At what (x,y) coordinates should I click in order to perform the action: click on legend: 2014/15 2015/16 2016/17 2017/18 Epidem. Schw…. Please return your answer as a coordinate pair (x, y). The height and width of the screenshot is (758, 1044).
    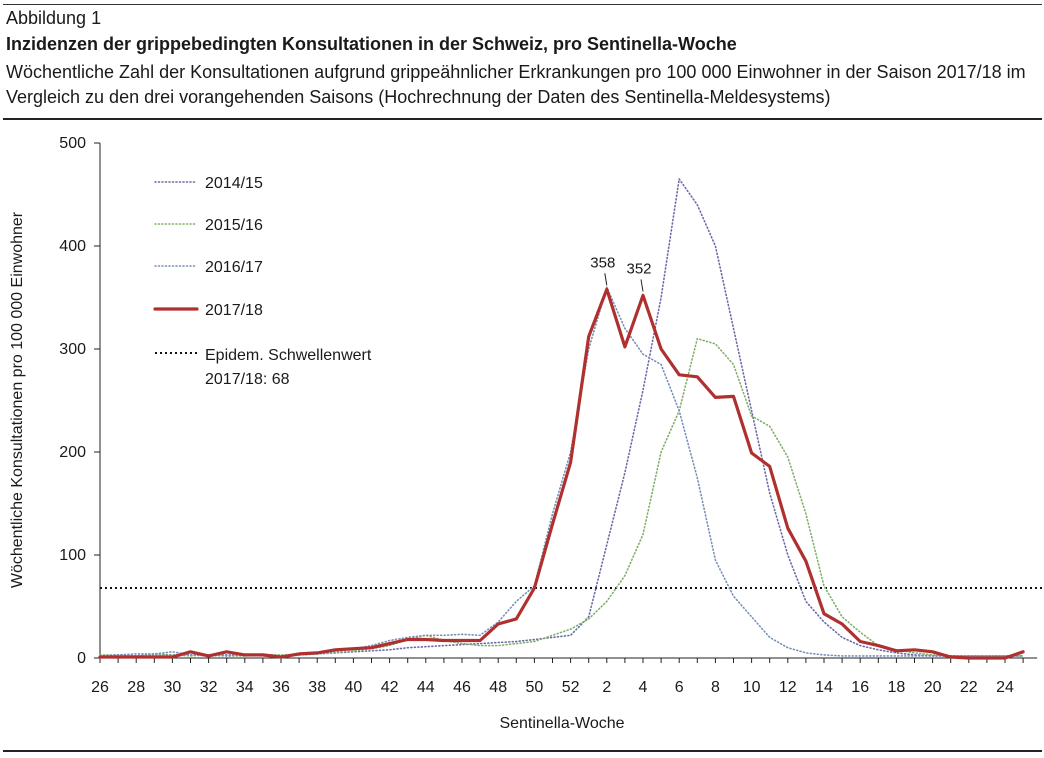
    Looking at the image, I should click on (262, 281).